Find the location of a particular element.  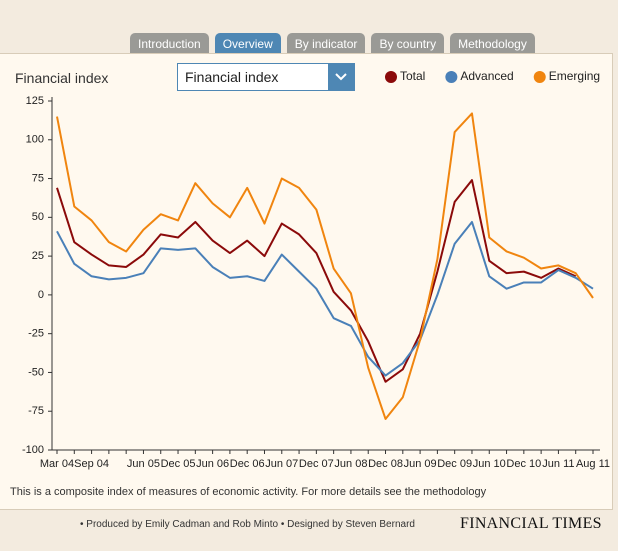

arrow-icon is located at coordinates (341, 77).